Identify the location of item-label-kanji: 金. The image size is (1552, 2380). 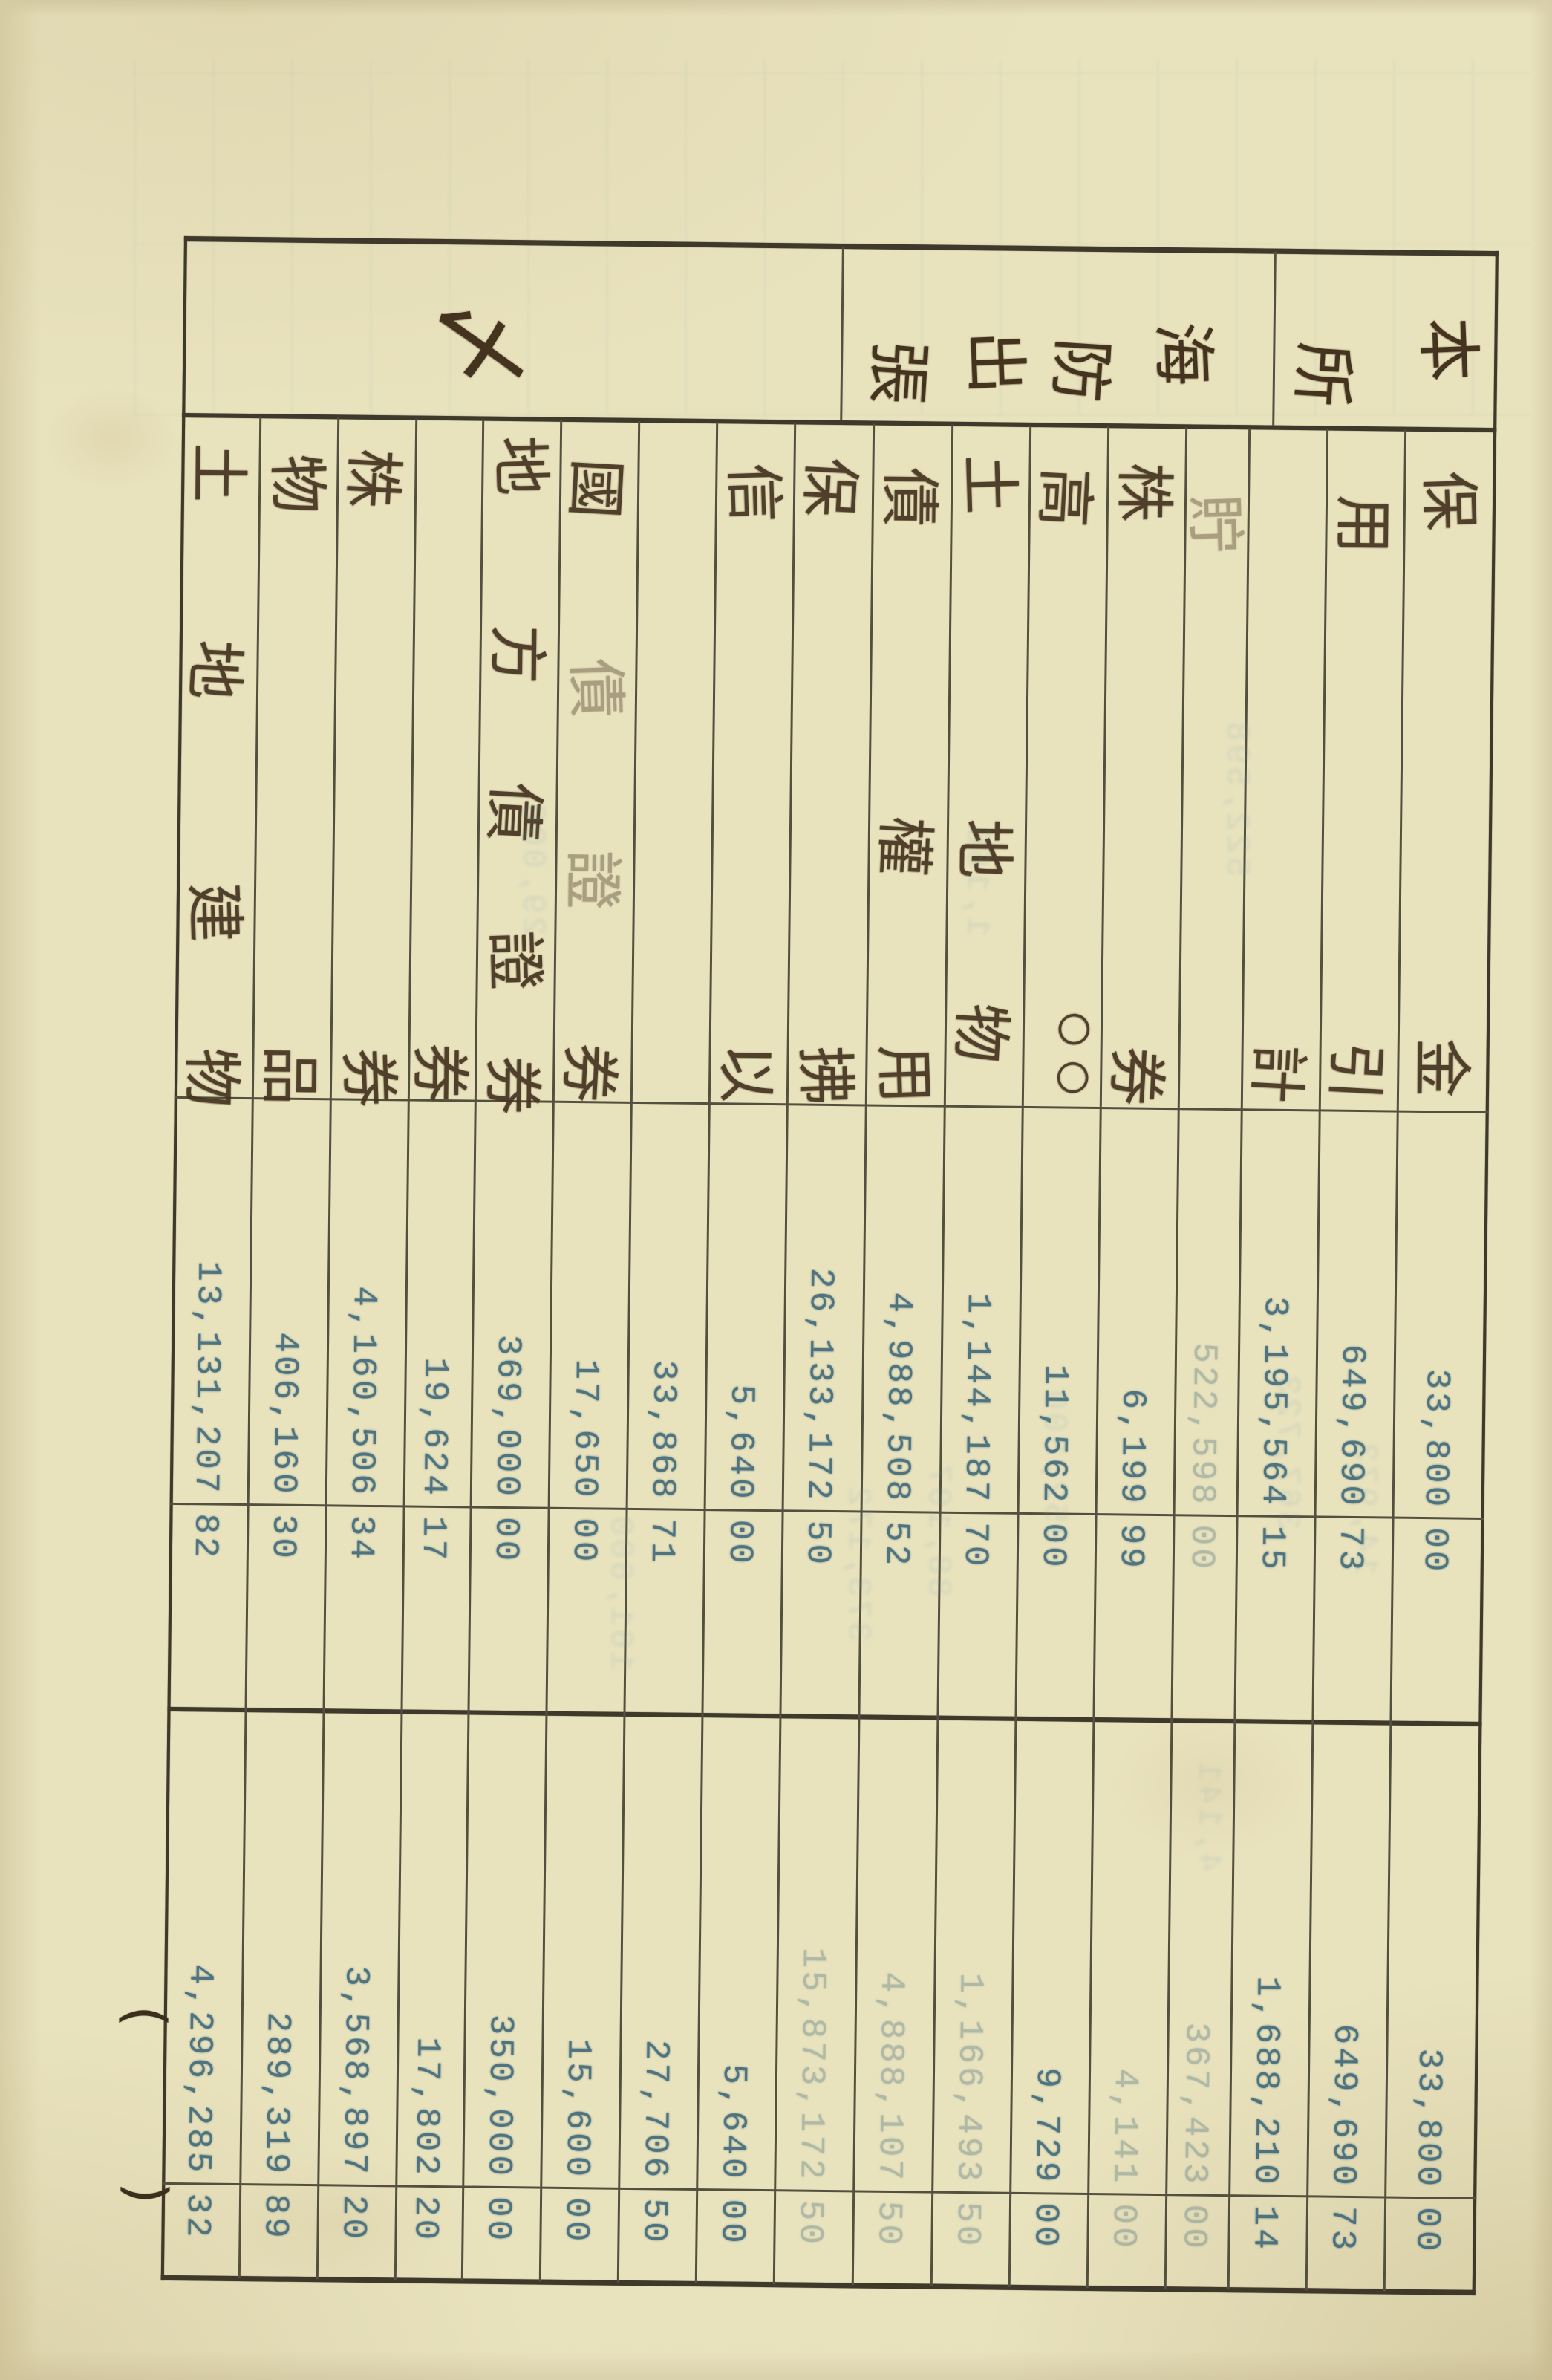
(1441, 1068).